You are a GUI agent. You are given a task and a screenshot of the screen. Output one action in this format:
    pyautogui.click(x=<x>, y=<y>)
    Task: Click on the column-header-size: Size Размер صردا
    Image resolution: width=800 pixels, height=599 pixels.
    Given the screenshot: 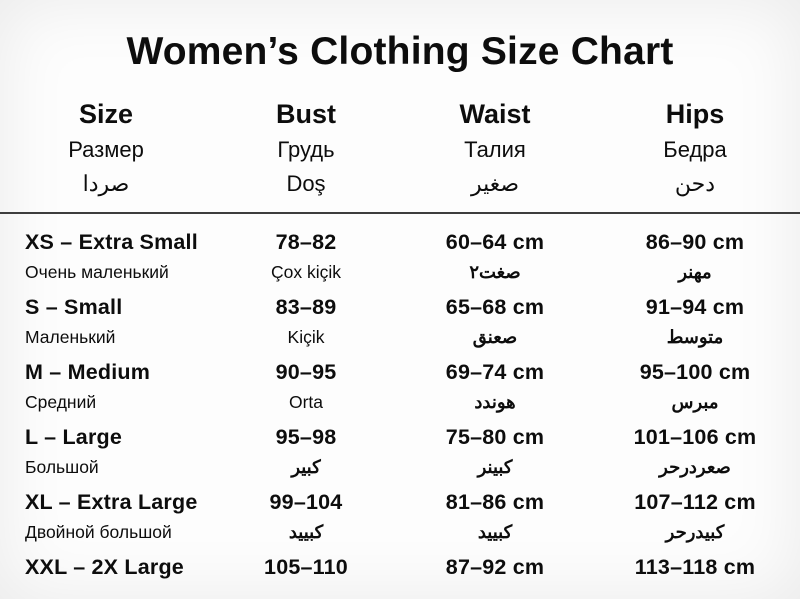 What is the action you would take?
    pyautogui.click(x=106, y=148)
    